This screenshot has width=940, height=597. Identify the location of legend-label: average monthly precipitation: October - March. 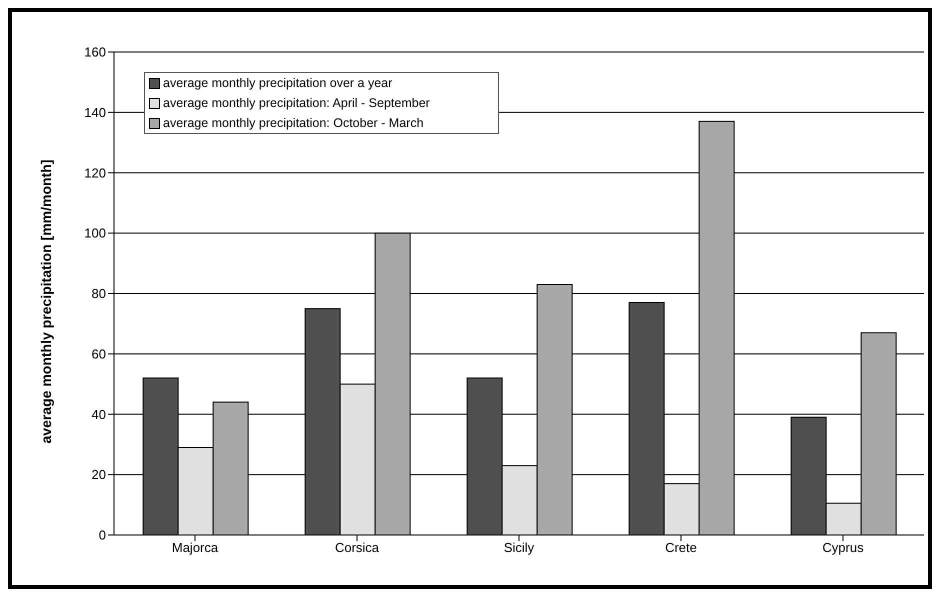
(293, 123).